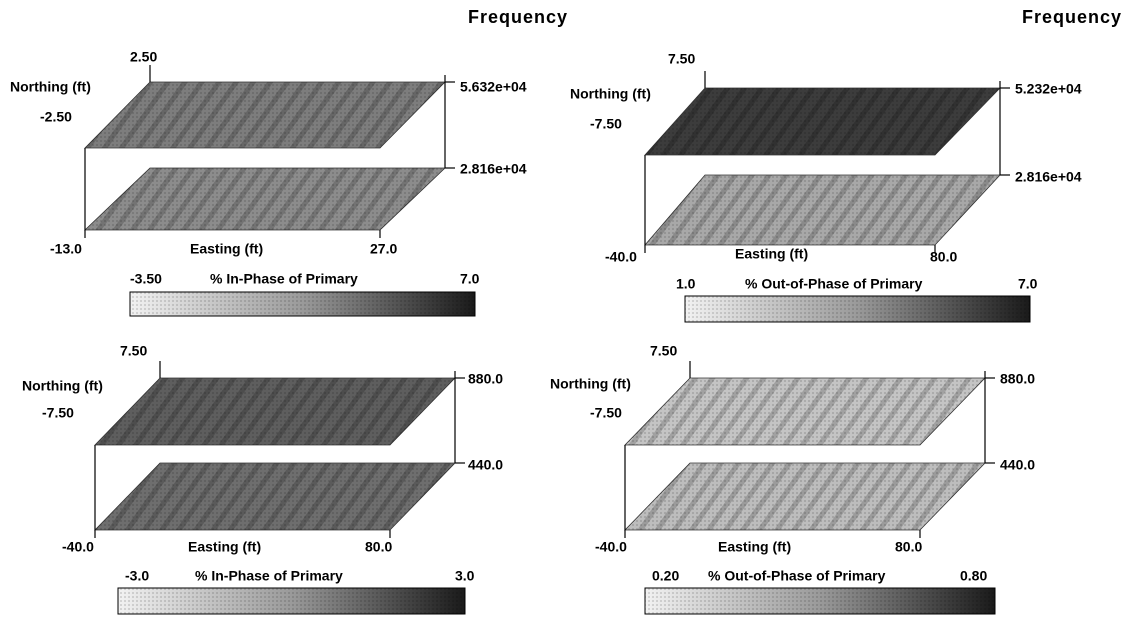 This screenshot has height=617, width=1146. What do you see at coordinates (493, 87) in the screenshot?
I see `freq-high: 5.632e+04` at bounding box center [493, 87].